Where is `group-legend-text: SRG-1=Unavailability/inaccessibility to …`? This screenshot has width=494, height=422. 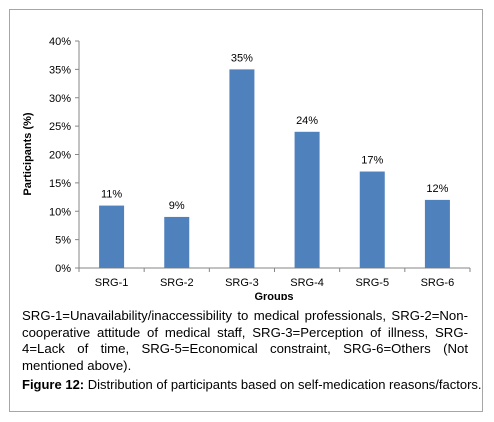
group-legend-text: SRG-1=Unavailability/inaccessibility to … is located at coordinates (245, 340).